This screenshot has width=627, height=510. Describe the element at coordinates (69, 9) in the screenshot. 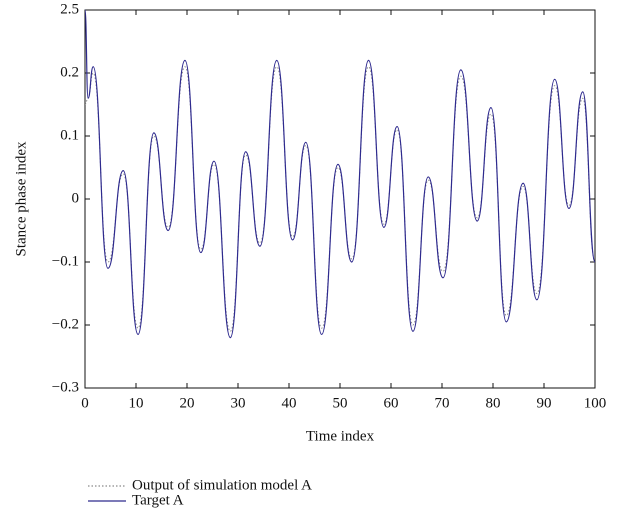

I see `y-tick-label: 2.5` at that location.